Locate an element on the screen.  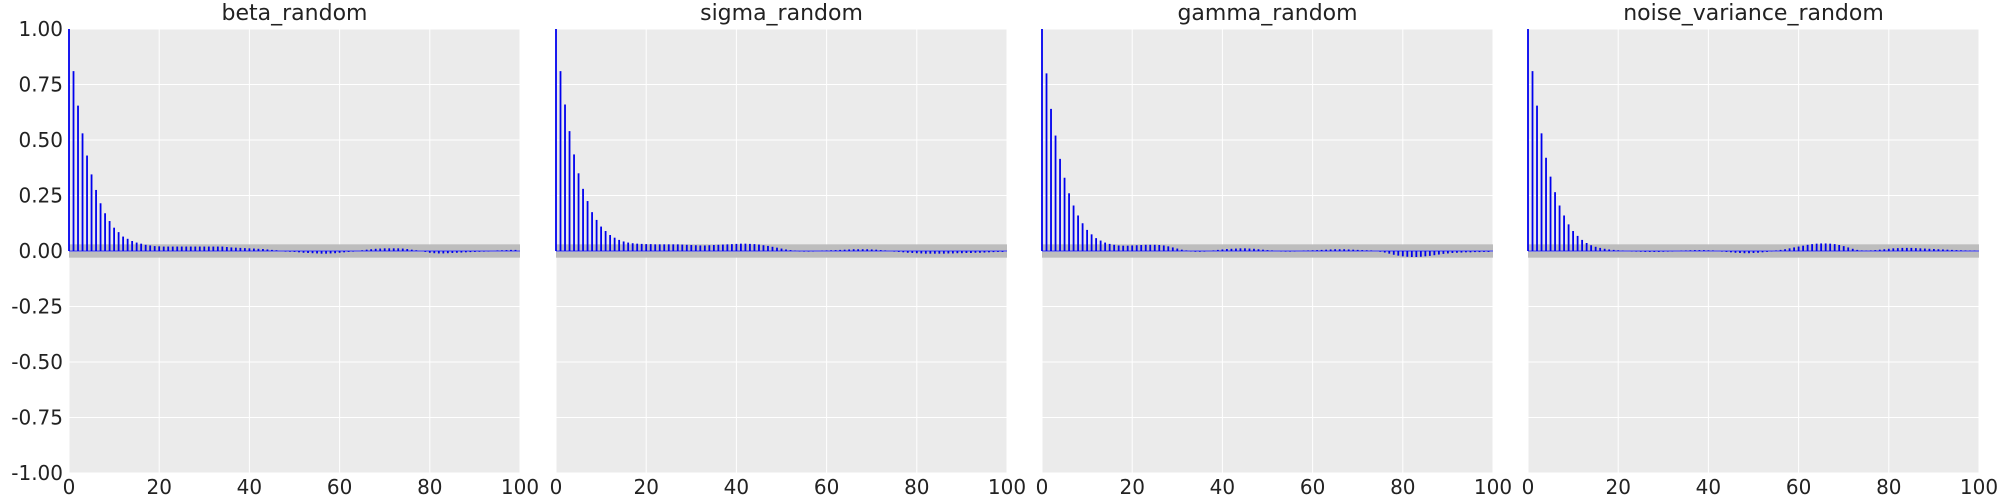
y-tick-label: -0.50 is located at coordinates (37, 362).